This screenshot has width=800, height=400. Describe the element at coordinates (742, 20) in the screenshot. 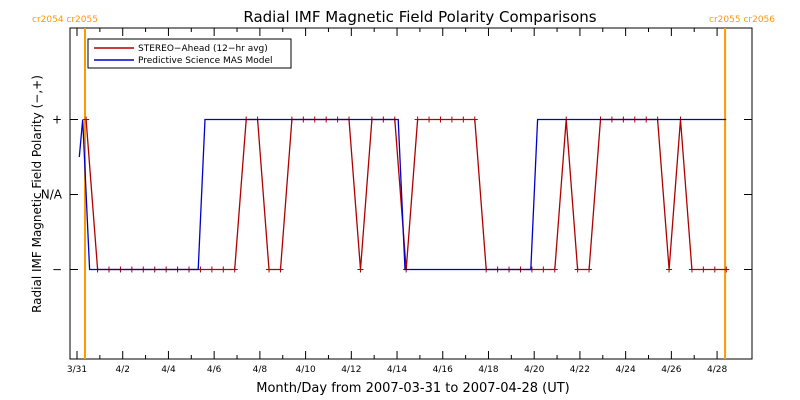

I see `carrington-label: cr2055 cr2056` at that location.